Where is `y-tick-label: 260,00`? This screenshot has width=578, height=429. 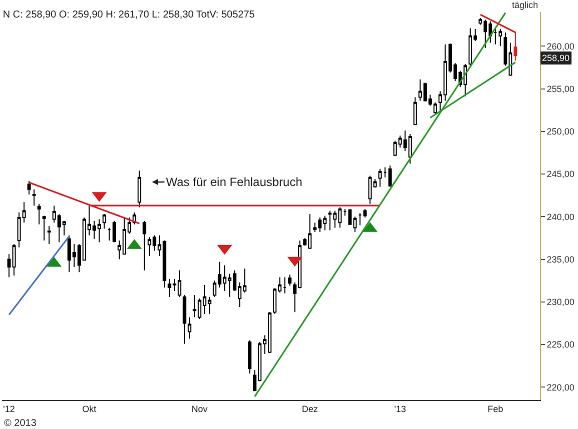 y-tick-label: 260,00 is located at coordinates (560, 46).